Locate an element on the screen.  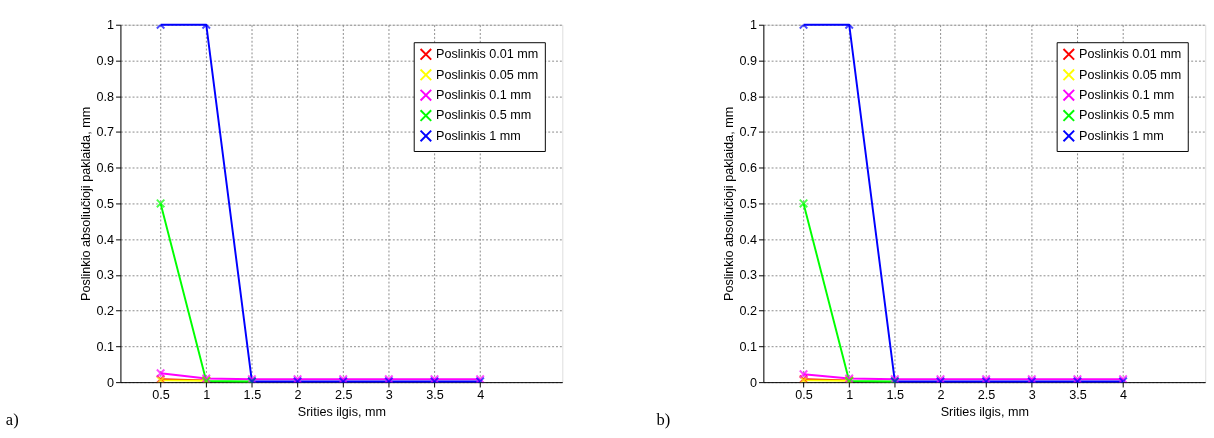
text: a) is located at coordinates (12, 419).